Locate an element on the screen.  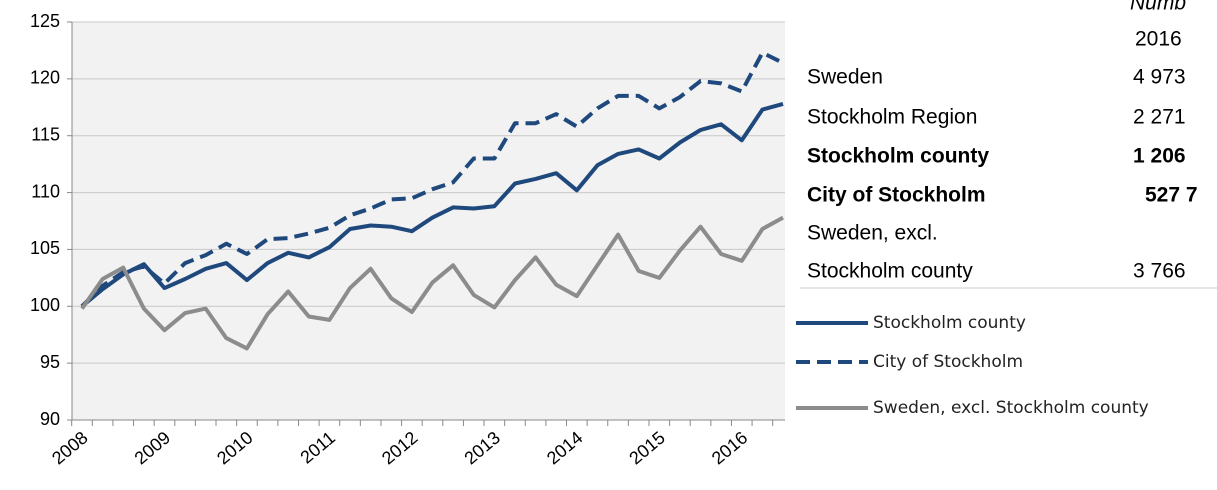
y-tick-label: 120 is located at coordinates (45, 78).